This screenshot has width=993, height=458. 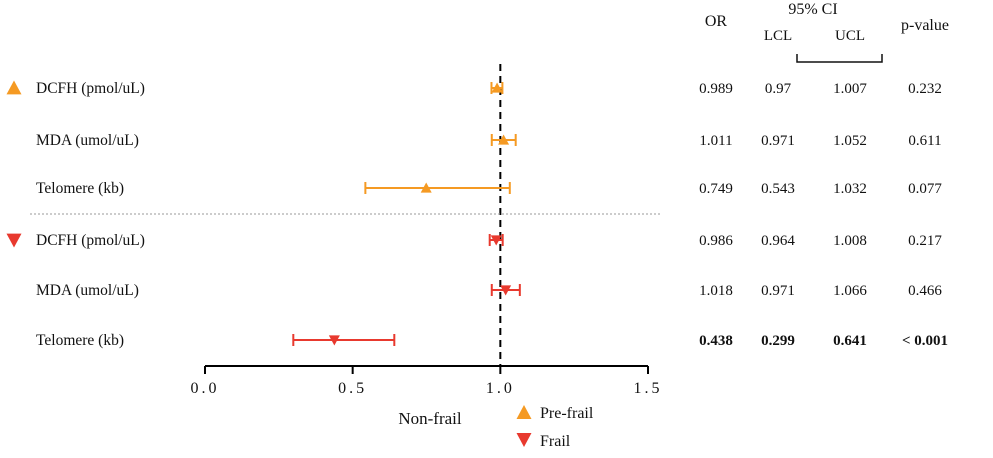 What do you see at coordinates (524, 440) in the screenshot?
I see `legend-frail-triangle-down-icon` at bounding box center [524, 440].